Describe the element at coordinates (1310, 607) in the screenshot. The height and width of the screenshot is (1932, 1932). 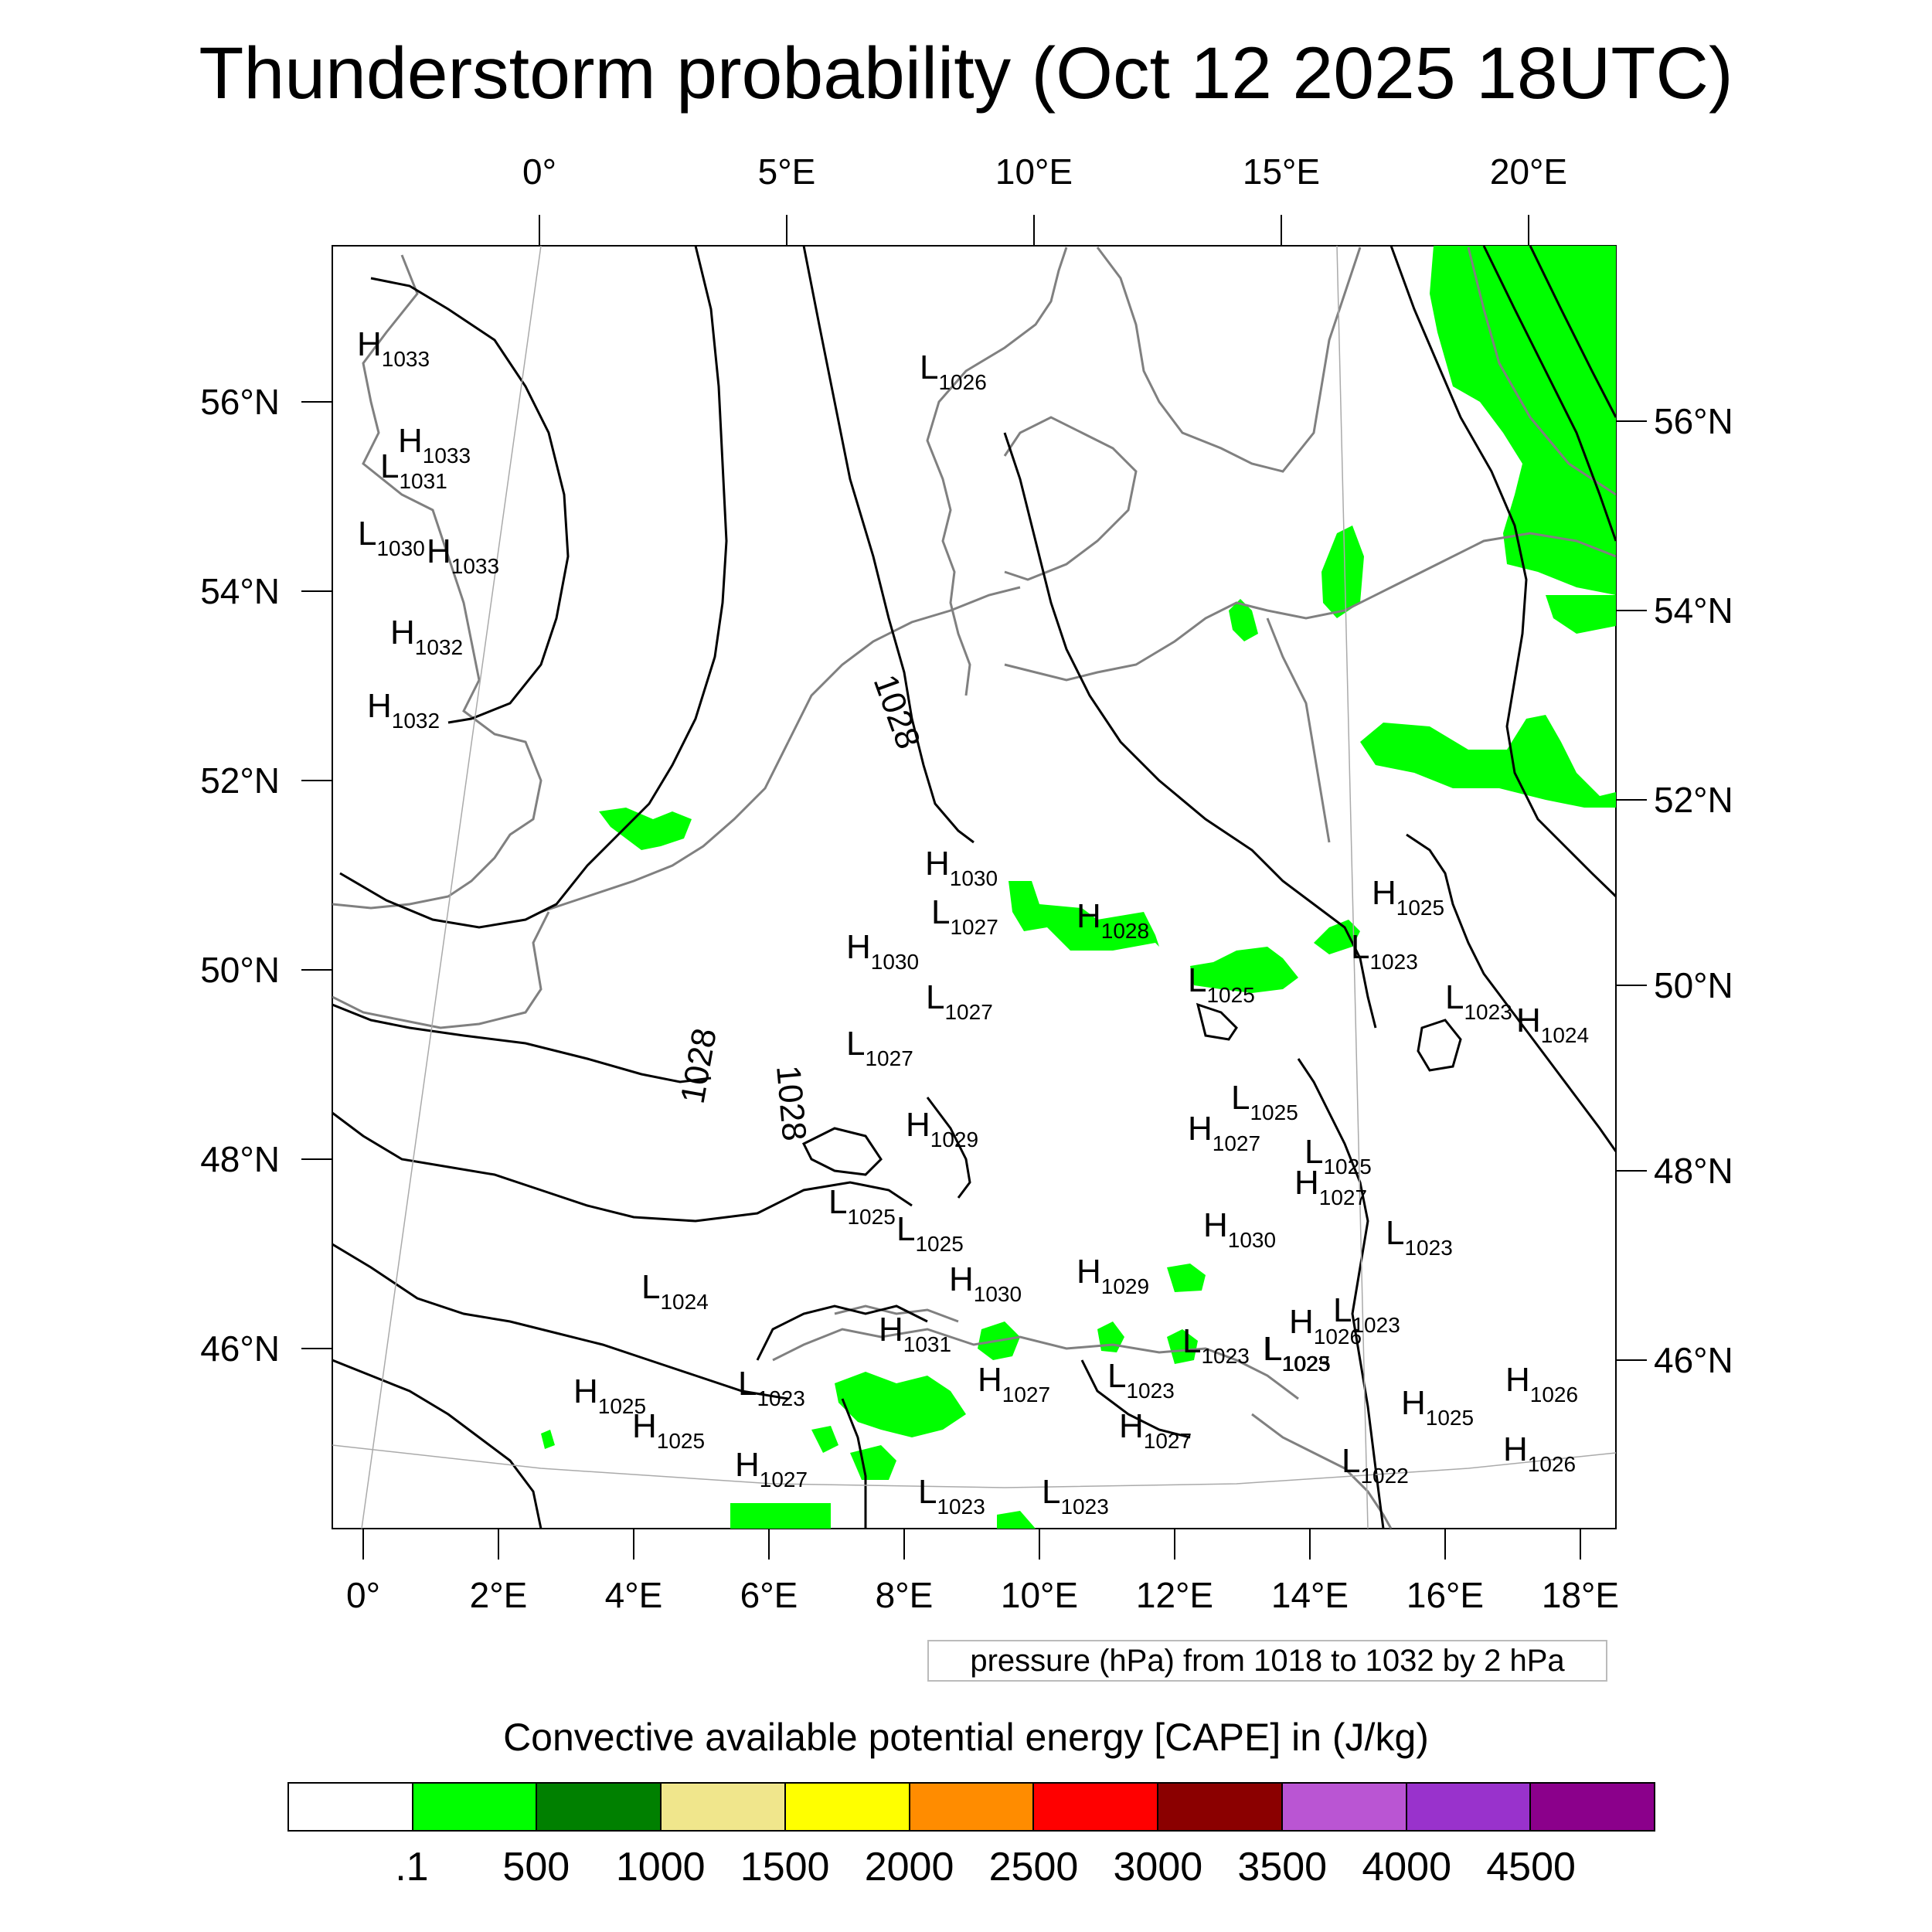
I see `coast-baltic-south` at that location.